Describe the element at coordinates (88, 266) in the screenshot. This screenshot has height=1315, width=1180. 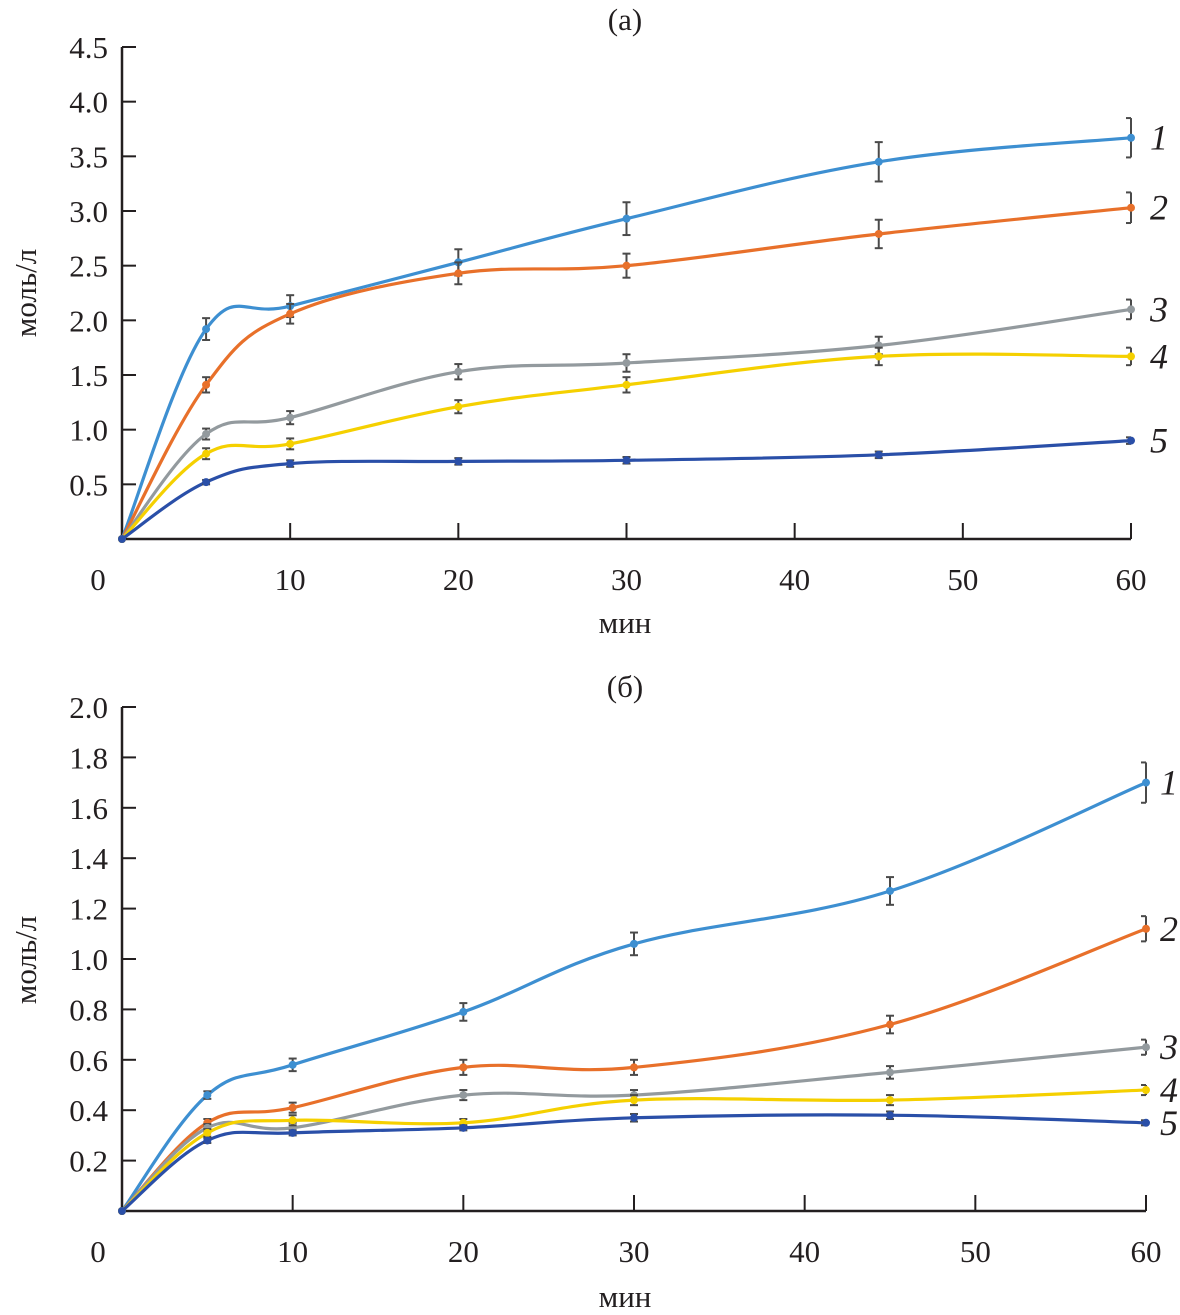
I see `y-tick-label: 2.5` at that location.